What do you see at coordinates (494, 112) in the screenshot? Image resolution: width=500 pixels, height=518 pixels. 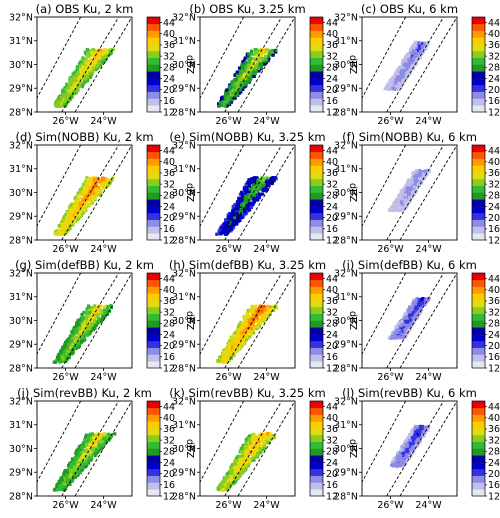 I see `colorbar-tick-label: 12` at bounding box center [494, 112].